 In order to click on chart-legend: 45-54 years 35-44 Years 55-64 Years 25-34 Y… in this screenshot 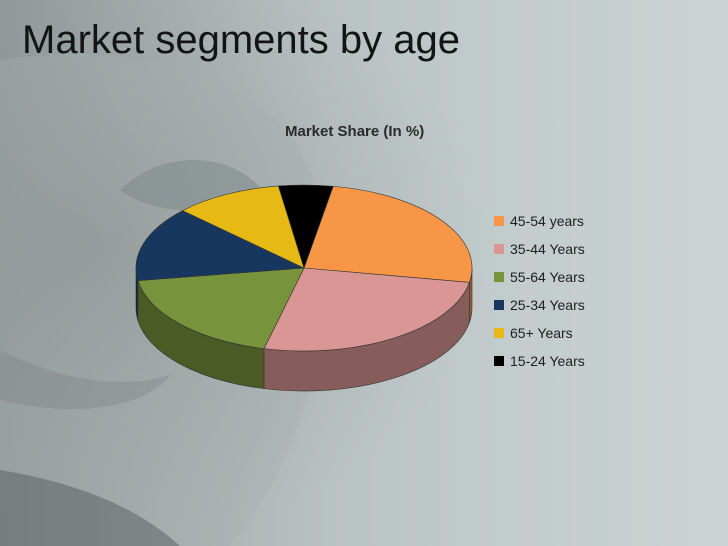, I will do `click(539, 291)`.